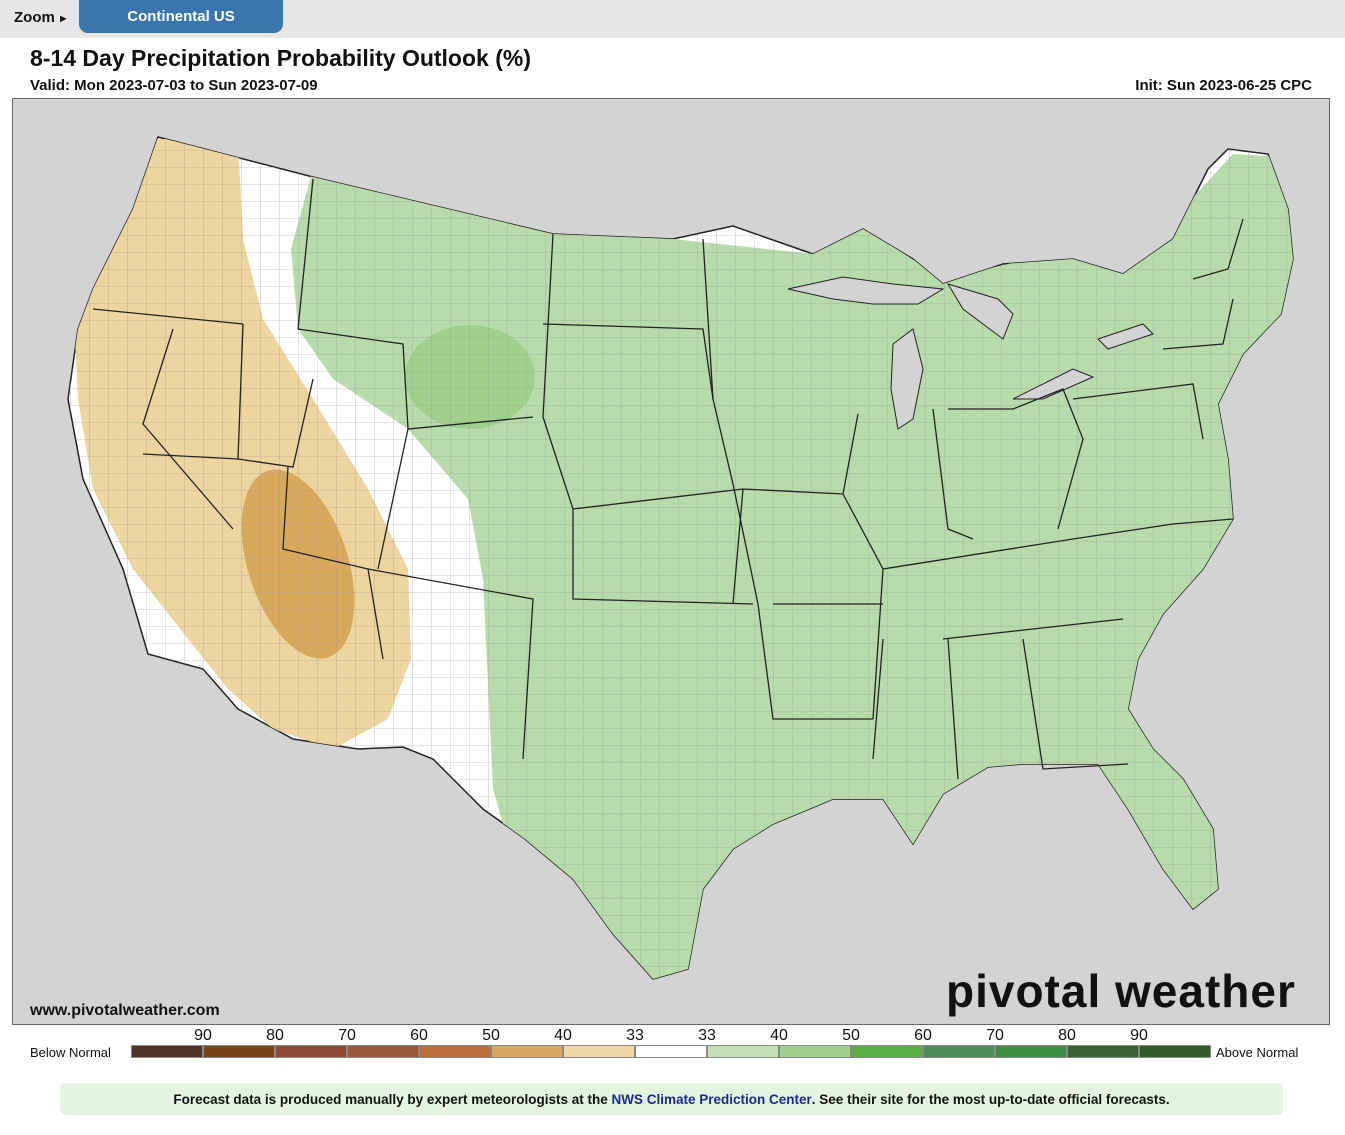  I want to click on zoom-label: Zoom ►, so click(41, 17).